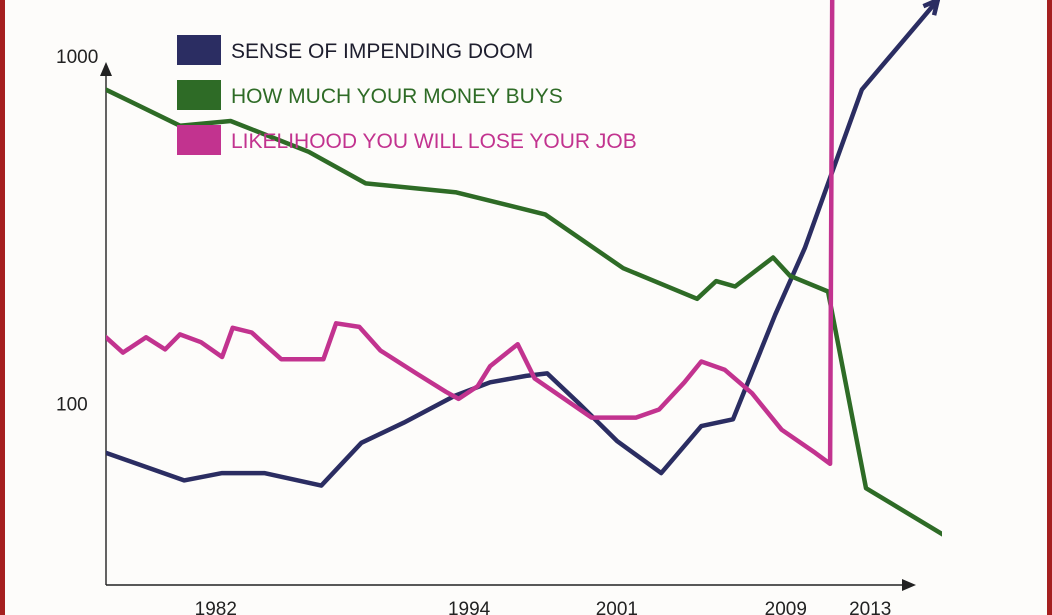 The image size is (1052, 615). Describe the element at coordinates (77, 231) in the screenshot. I see `y-tick-labels: 100 1000` at that location.